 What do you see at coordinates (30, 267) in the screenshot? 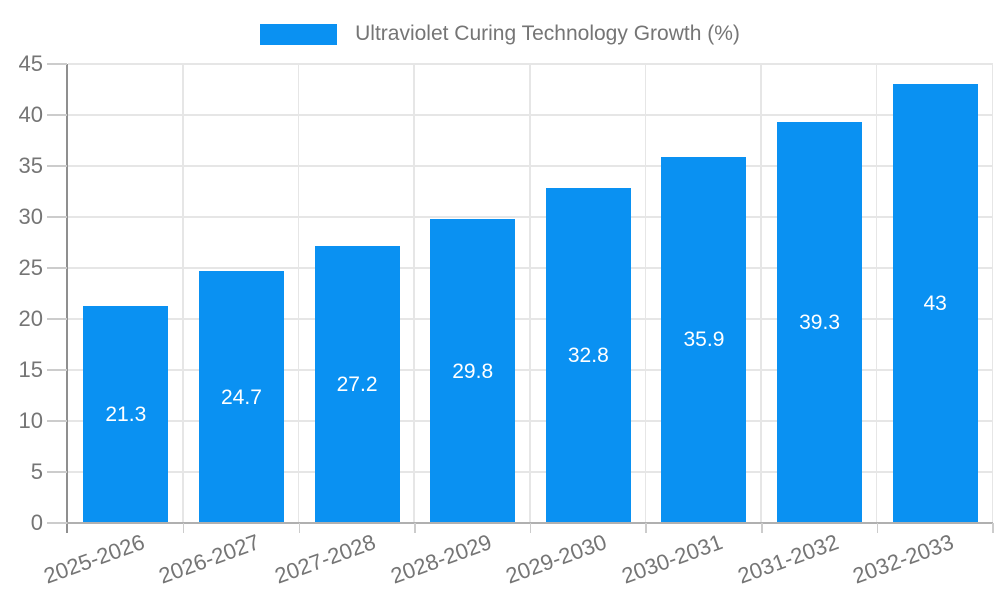
I see `y-axis-tick-label: 25` at bounding box center [30, 267].